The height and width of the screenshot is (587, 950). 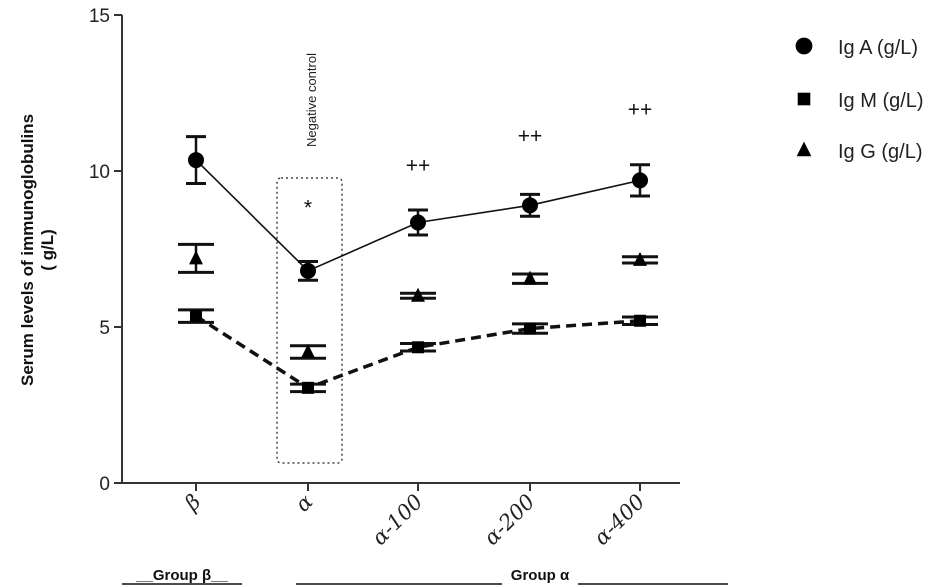 I want to click on legend-marker-square, so click(x=804, y=99).